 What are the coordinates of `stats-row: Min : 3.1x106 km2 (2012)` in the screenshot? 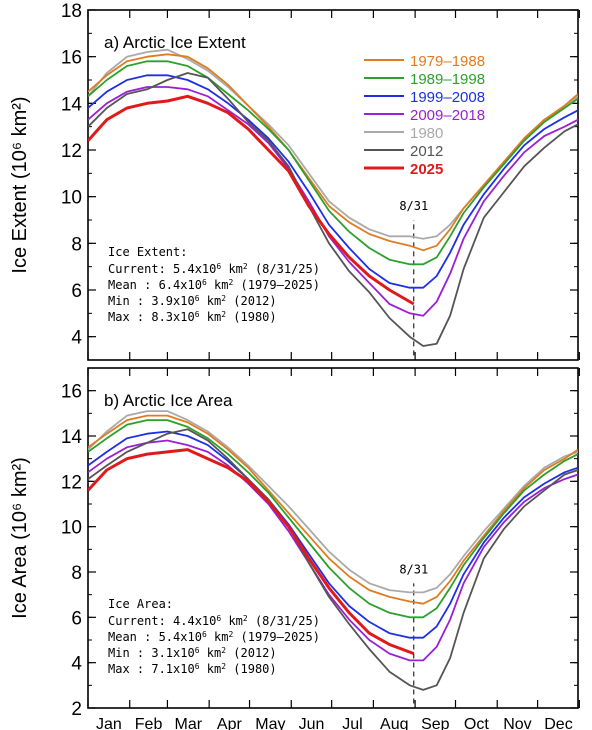 It's located at (192, 653).